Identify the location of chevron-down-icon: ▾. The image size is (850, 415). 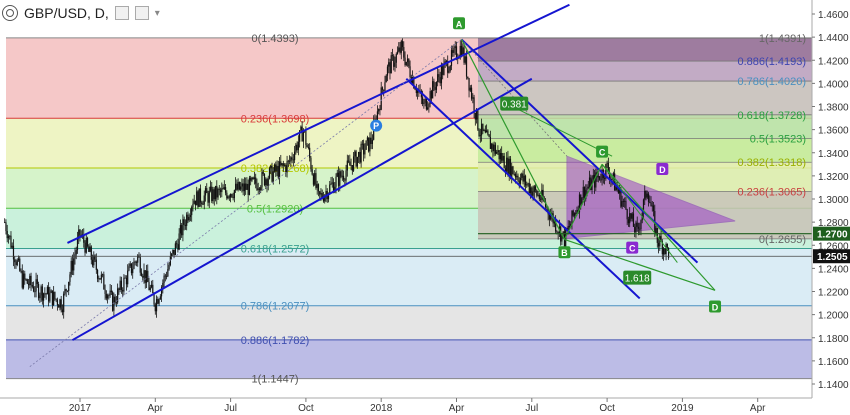
(157, 13).